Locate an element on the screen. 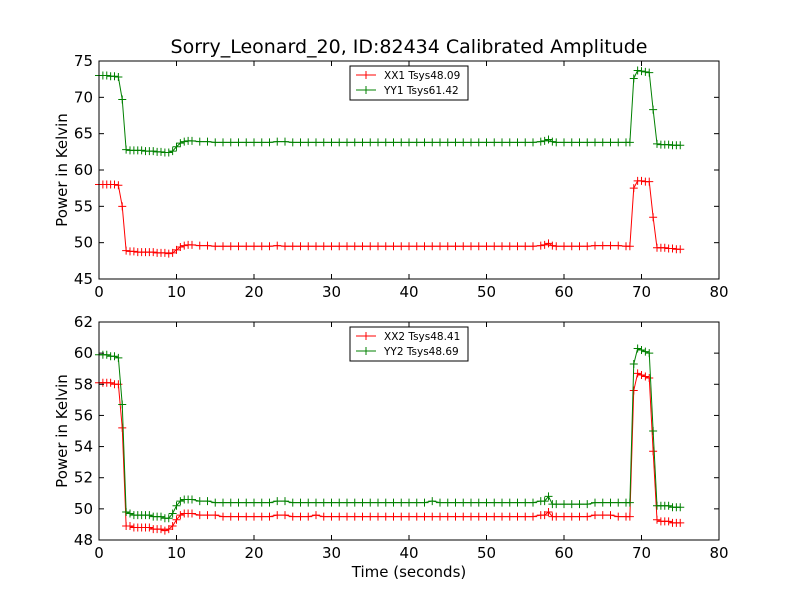 Image resolution: width=800 pixels, height=600 pixels. y-tick-label: 45 is located at coordinates (83, 279).